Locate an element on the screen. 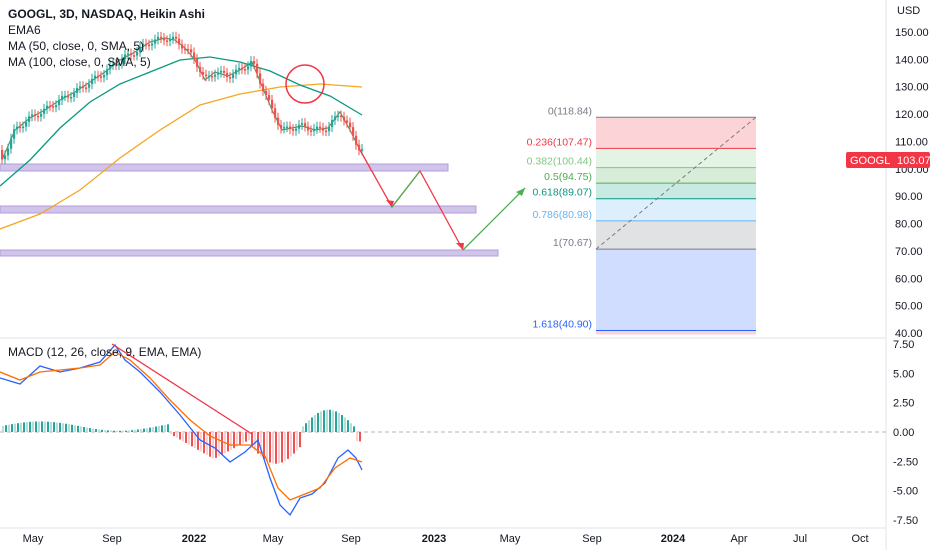 The height and width of the screenshot is (555, 932). macd-title: MACD (12, 26, close, 9, EMA, EMA) is located at coordinates (105, 352).